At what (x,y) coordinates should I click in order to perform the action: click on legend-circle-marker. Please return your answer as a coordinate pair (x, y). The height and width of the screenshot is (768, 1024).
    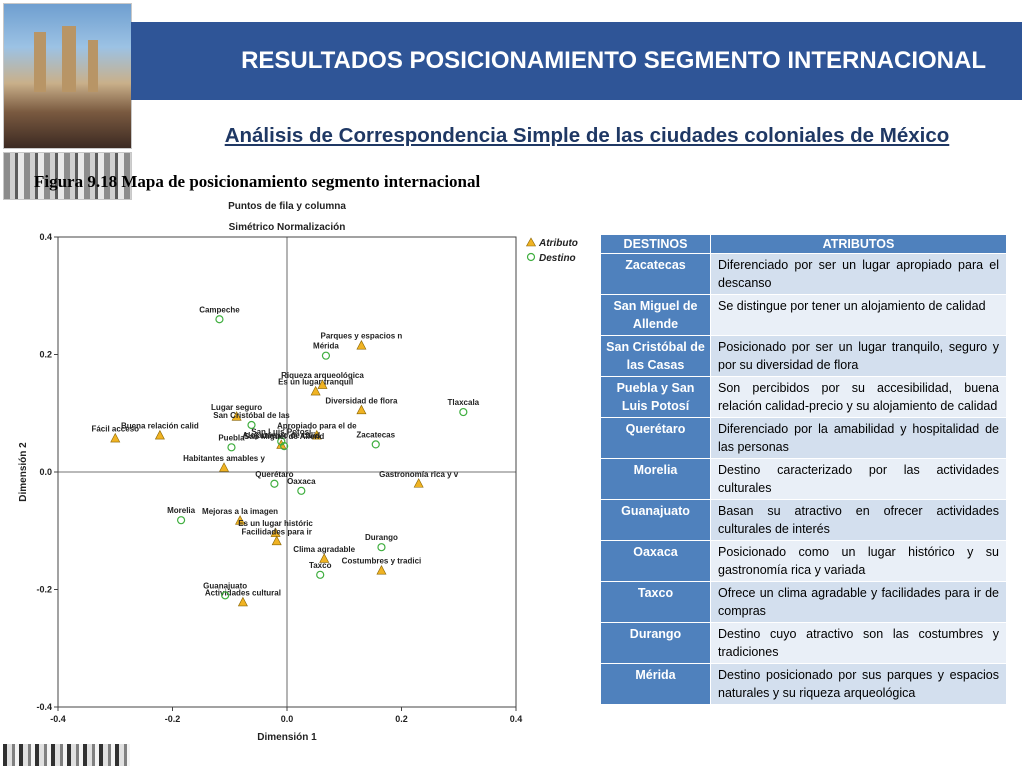
    Looking at the image, I should click on (531, 257).